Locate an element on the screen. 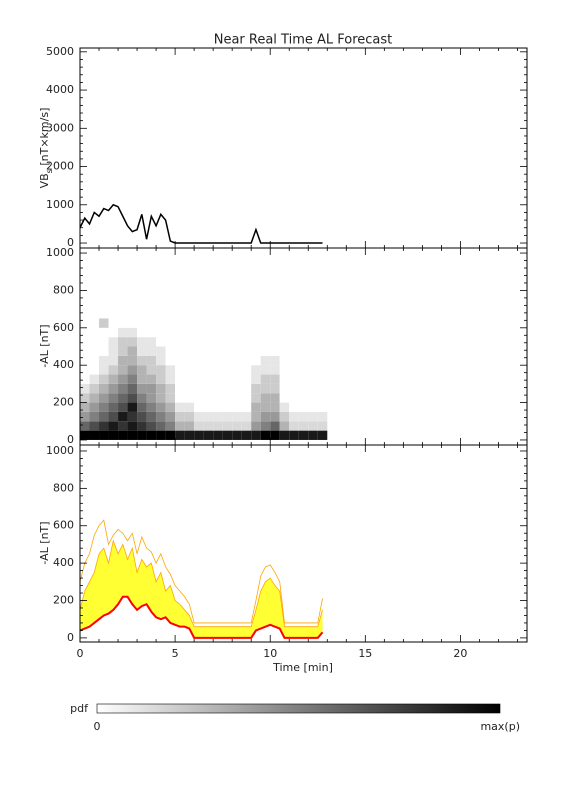 The width and height of the screenshot is (576, 792). colorbar-title: pdf is located at coordinates (79, 708).